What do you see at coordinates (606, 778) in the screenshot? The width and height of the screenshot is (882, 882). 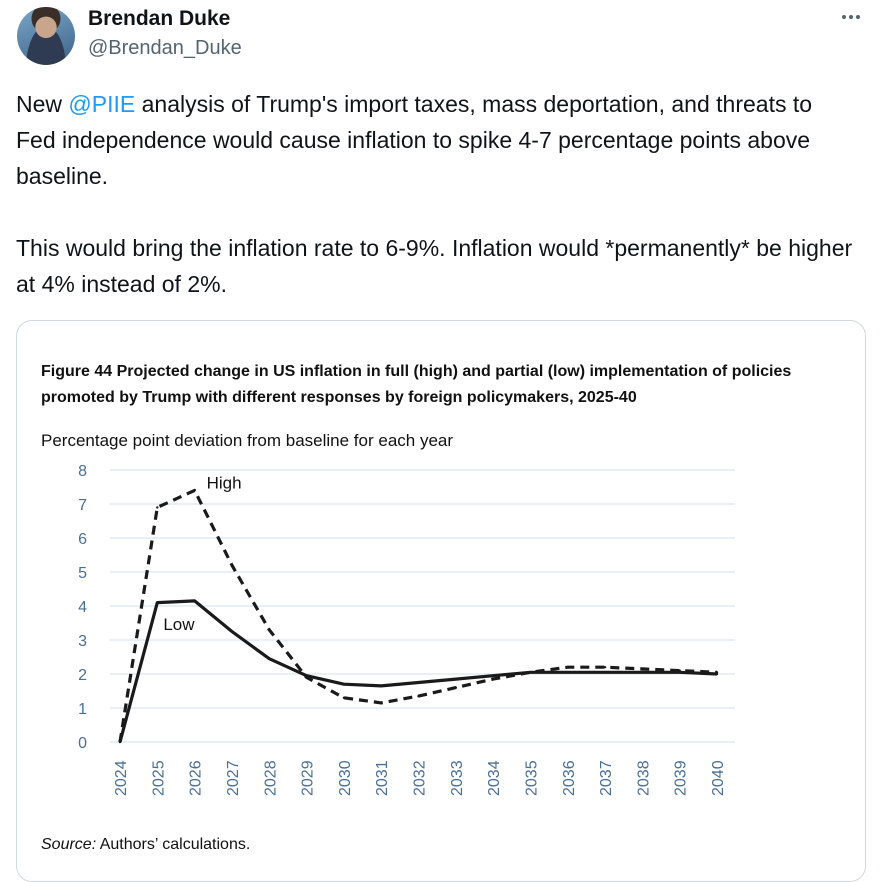 I see `x-tick-label: 2037` at bounding box center [606, 778].